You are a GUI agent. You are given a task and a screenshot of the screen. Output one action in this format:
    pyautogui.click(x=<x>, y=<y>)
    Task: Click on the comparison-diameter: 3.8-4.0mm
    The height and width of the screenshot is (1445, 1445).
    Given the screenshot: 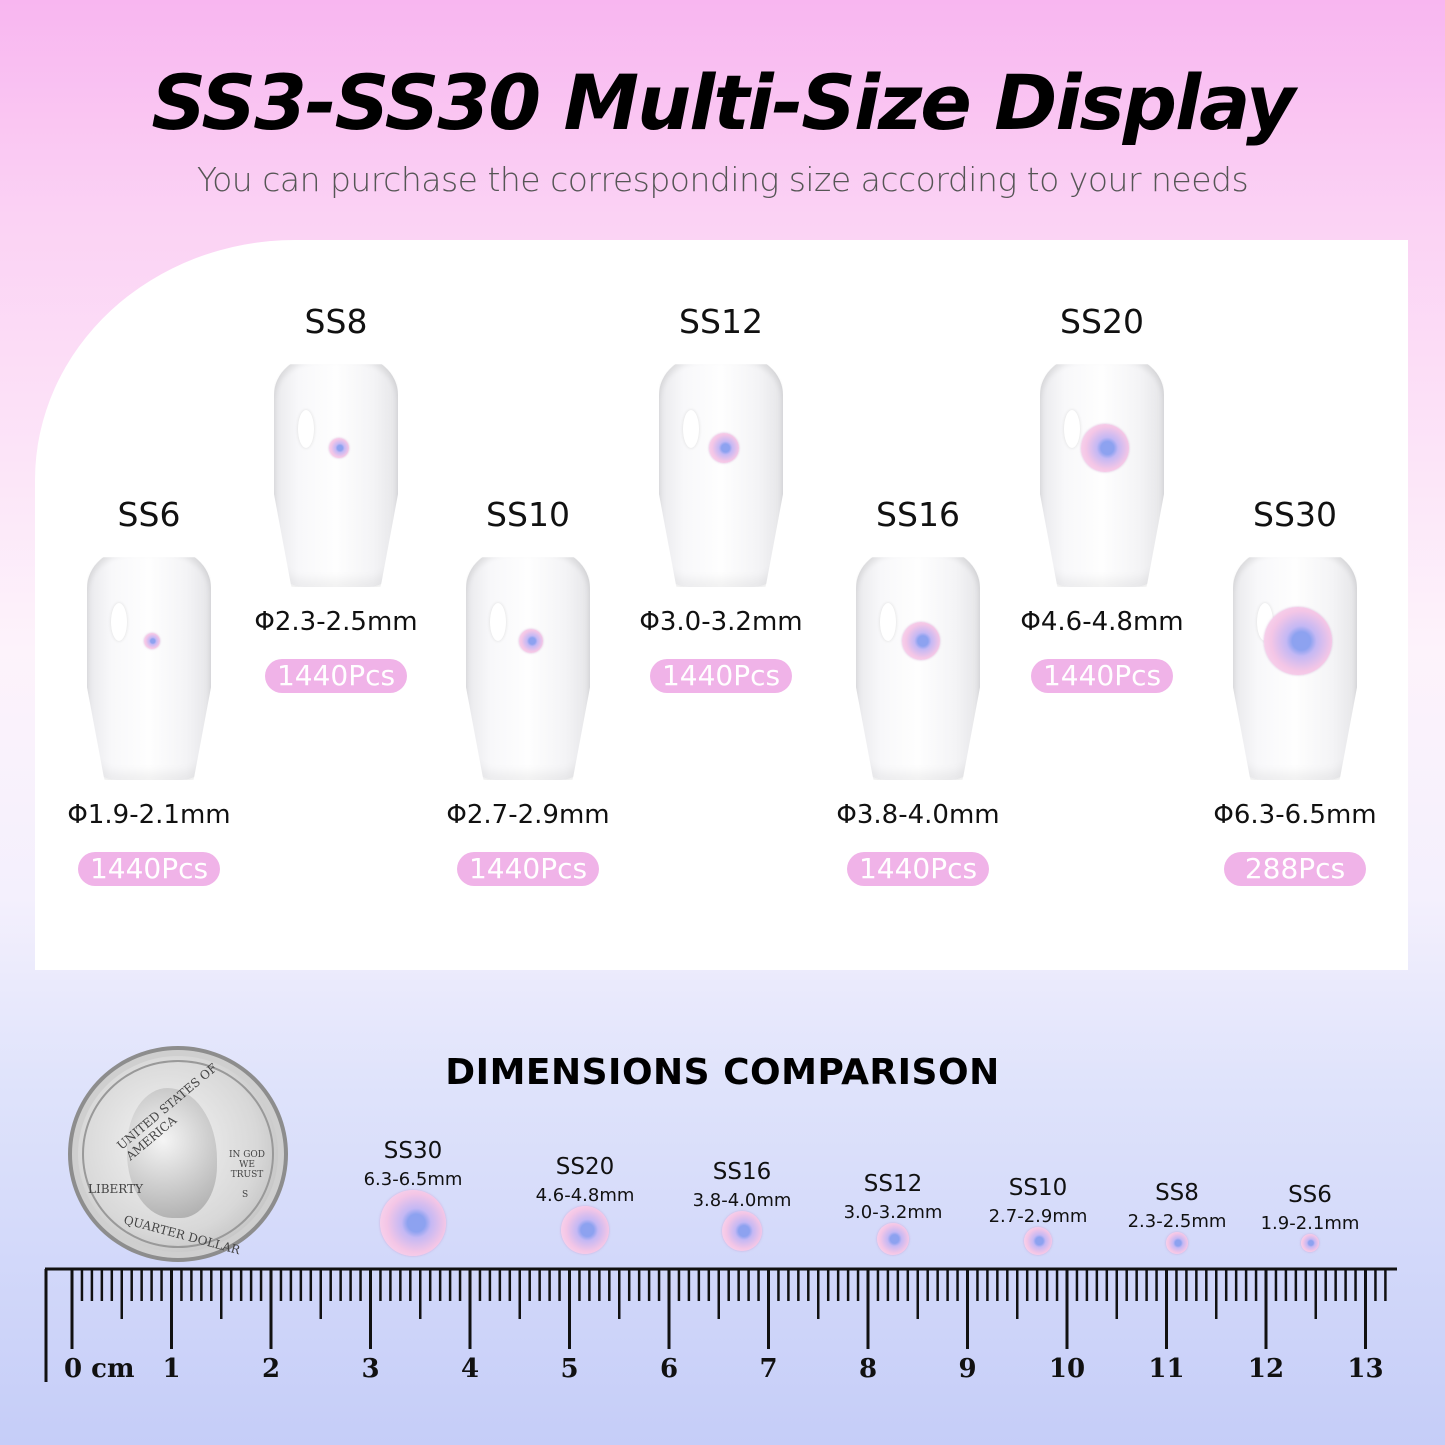 What is the action you would take?
    pyautogui.click(x=742, y=1200)
    